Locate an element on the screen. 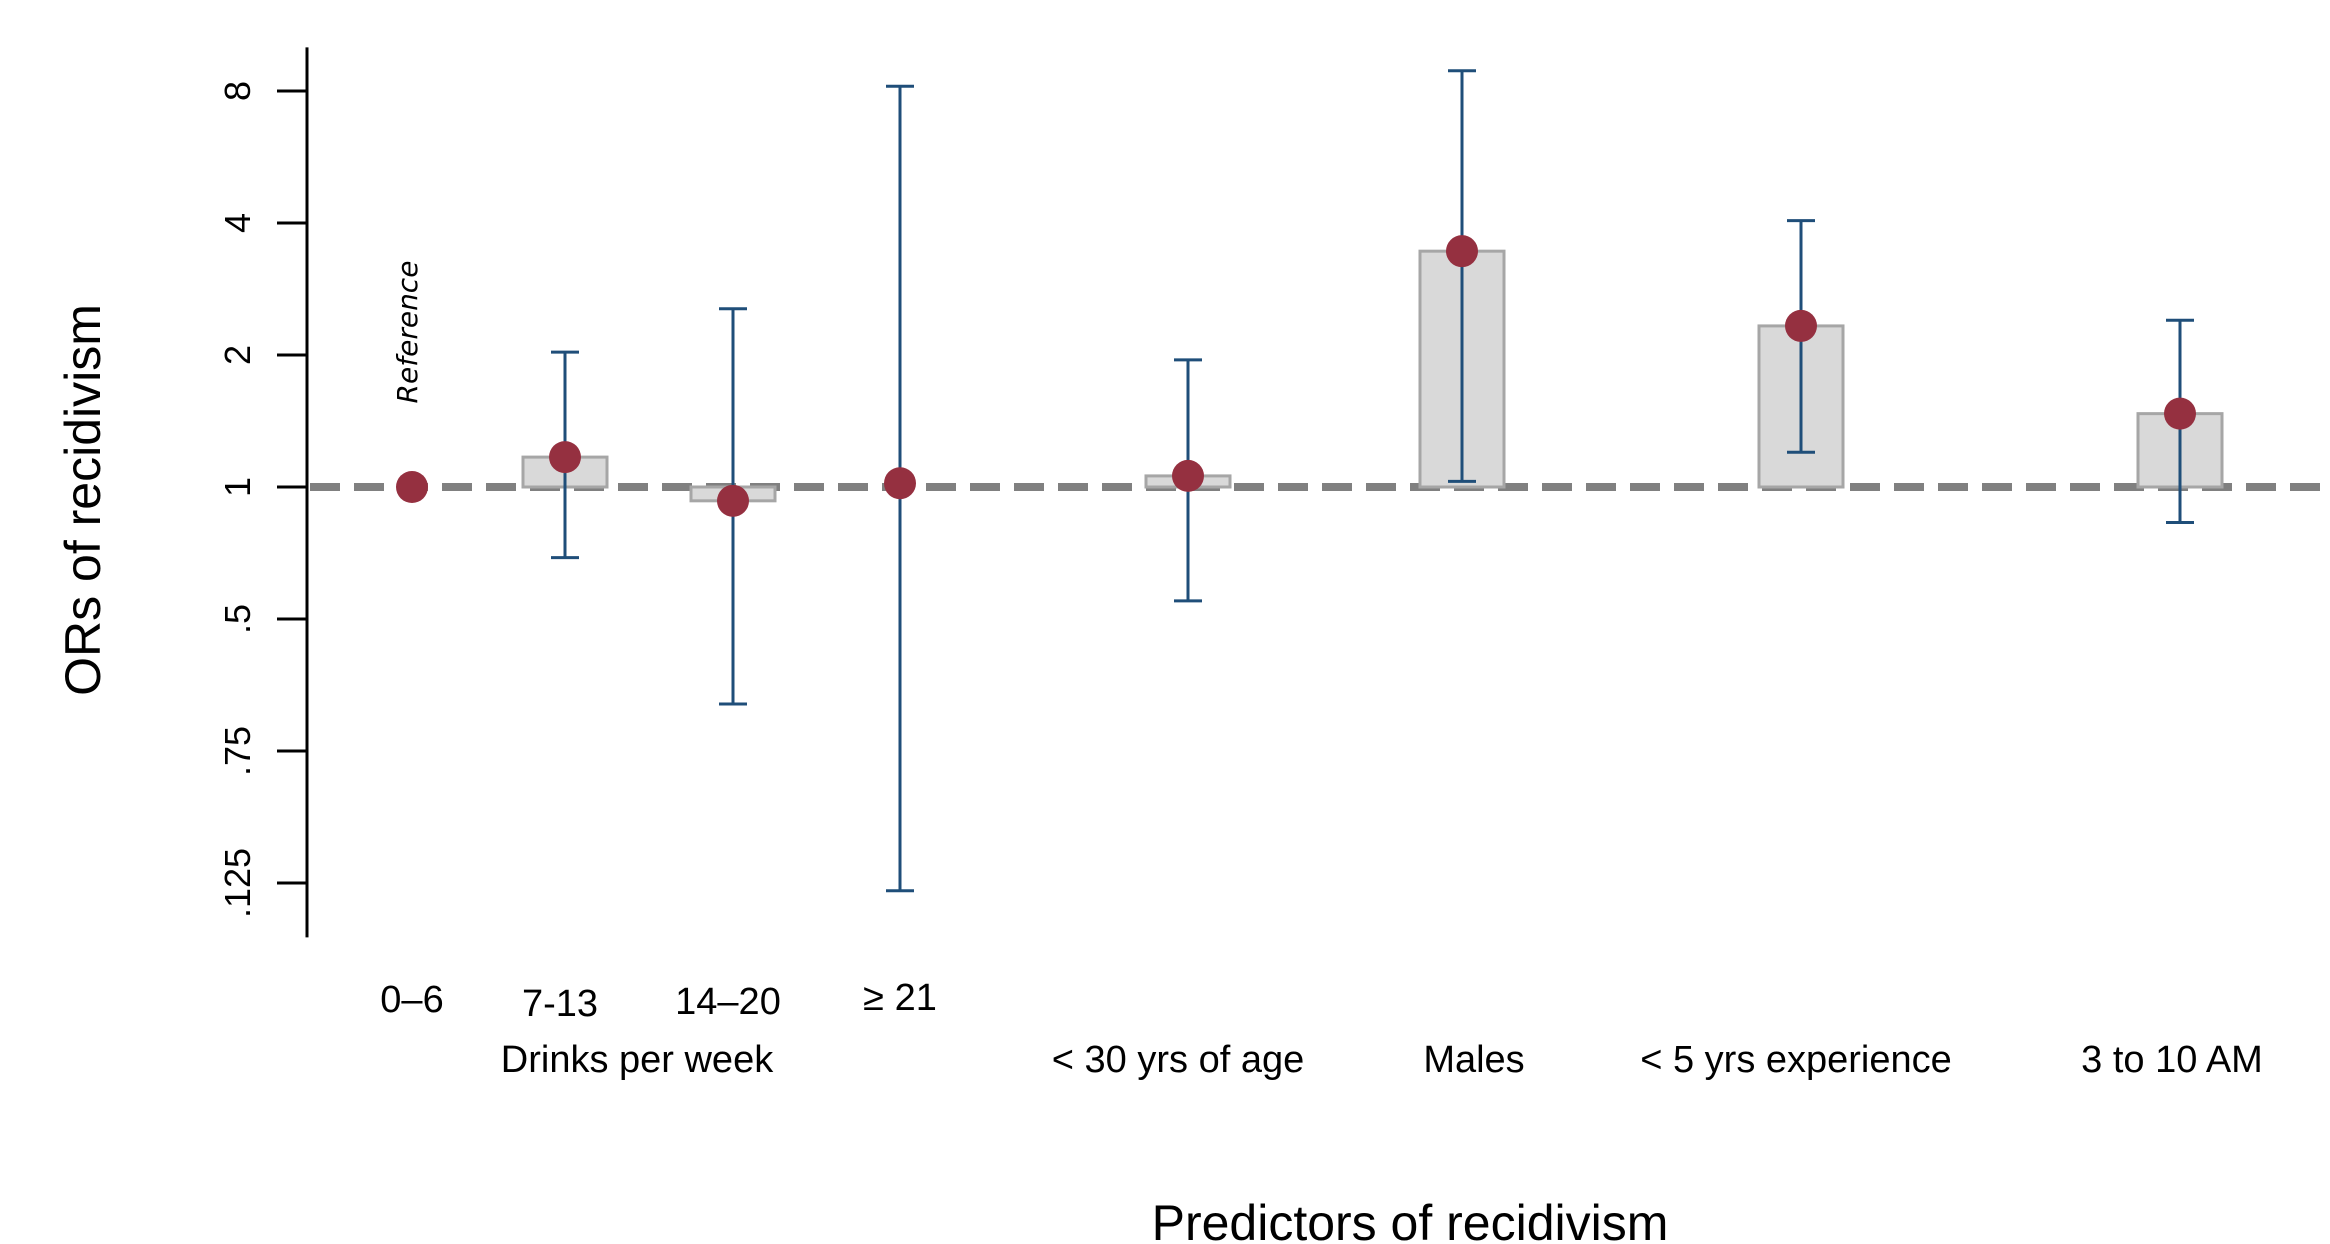  category-label-1: 7-13 is located at coordinates (560, 1004).